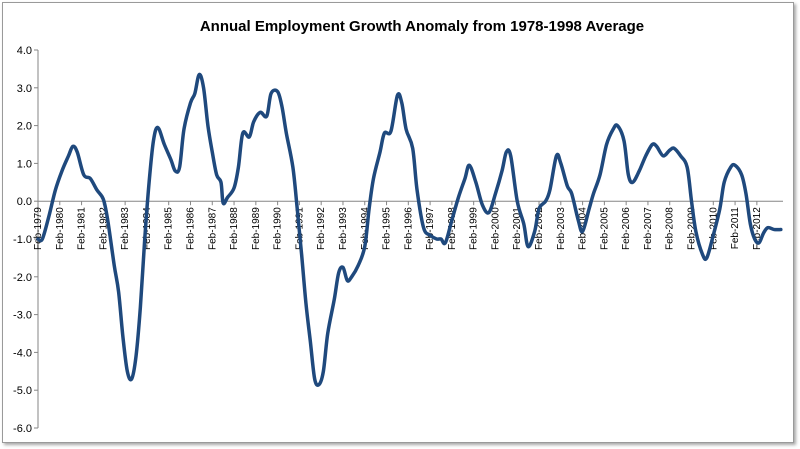 Image resolution: width=800 pixels, height=449 pixels. I want to click on x-tick-label: Feb-1997, so click(430, 228).